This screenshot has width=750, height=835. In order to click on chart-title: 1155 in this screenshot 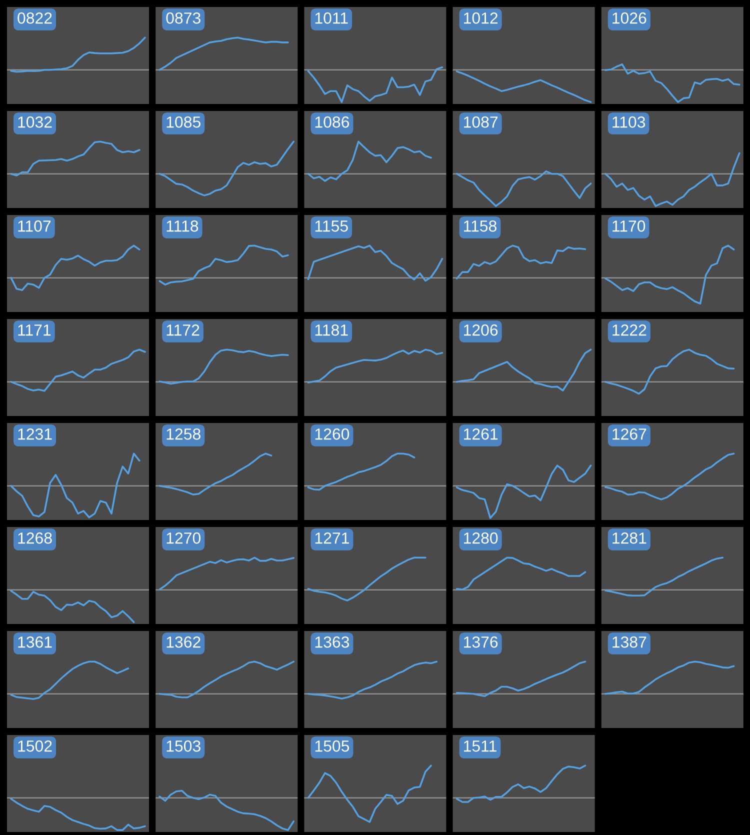, I will do `click(331, 226)`.